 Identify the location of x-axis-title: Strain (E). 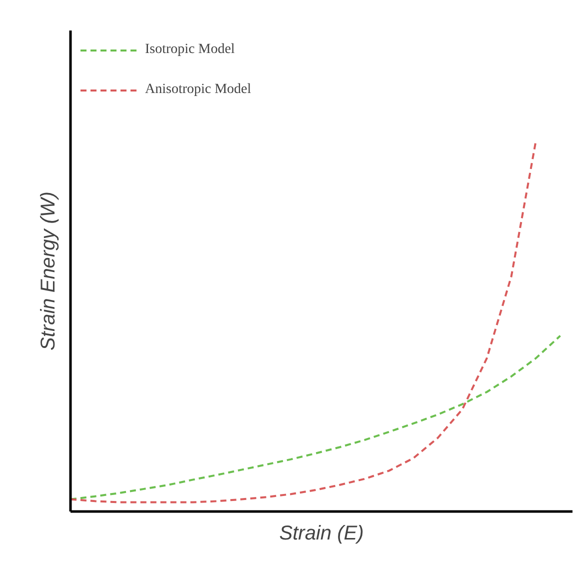
(321, 533).